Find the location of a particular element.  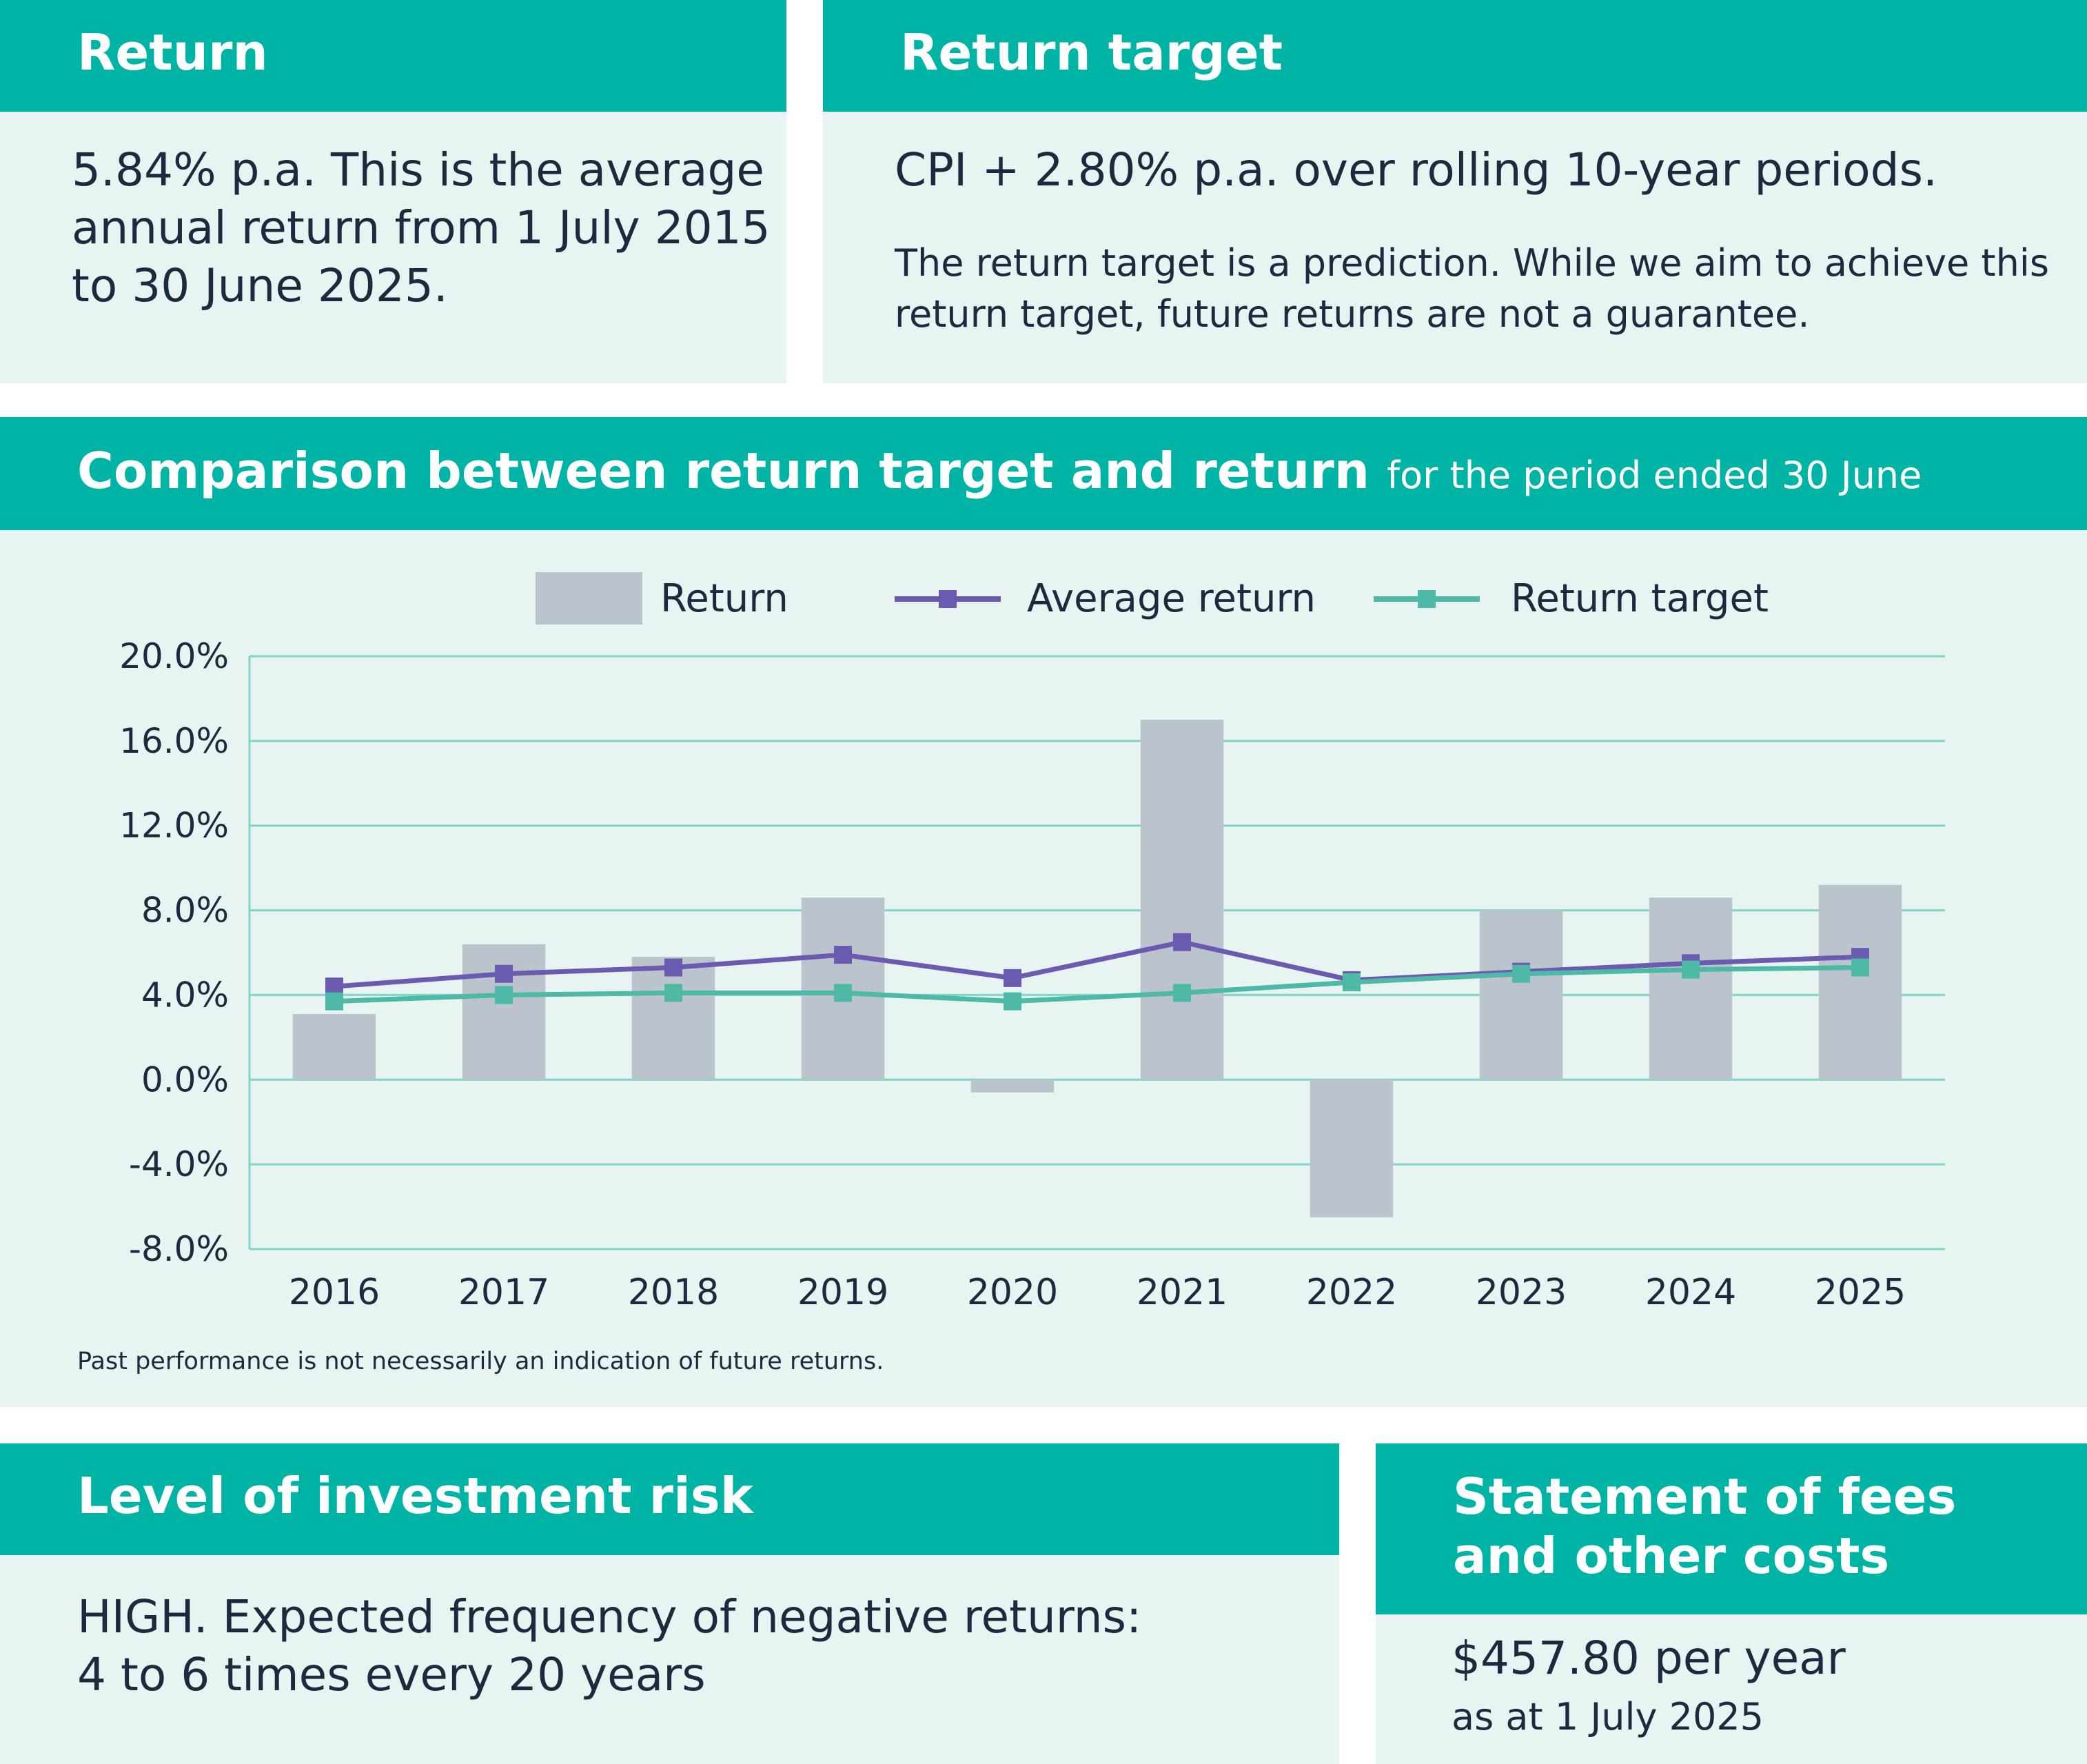

return-header: Return is located at coordinates (393, 56).